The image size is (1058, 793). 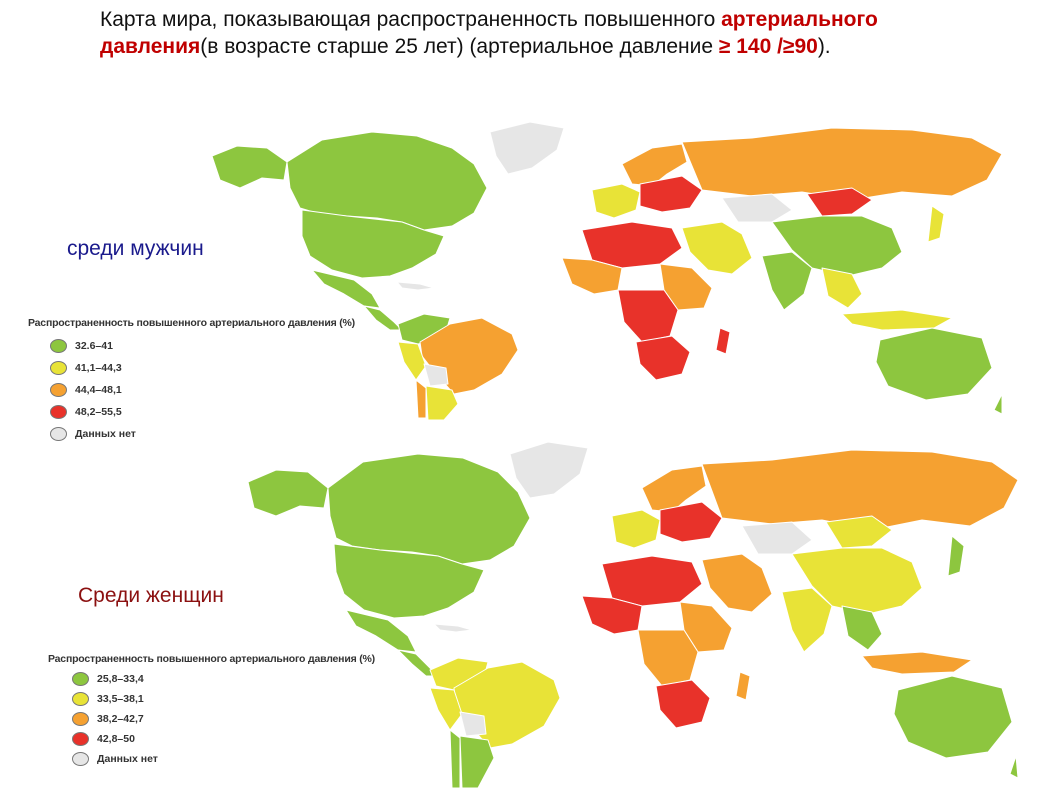 What do you see at coordinates (151, 595) in the screenshot?
I see `women-section-label: Среди женщин` at bounding box center [151, 595].